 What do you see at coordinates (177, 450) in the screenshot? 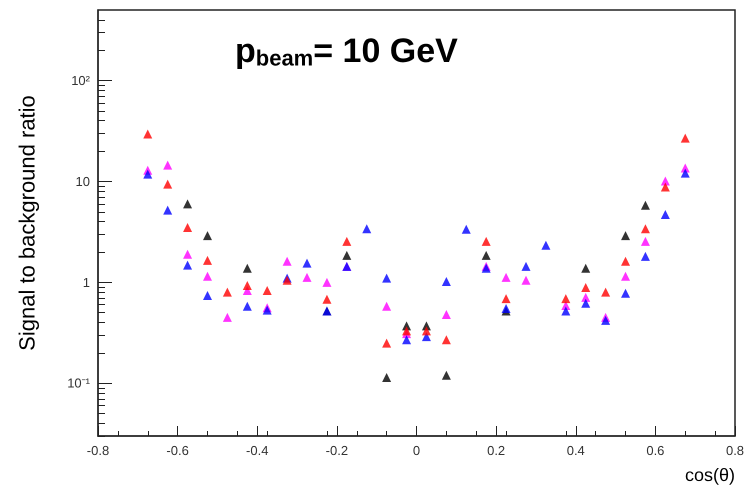
I see `x-tick-label: -0.6` at bounding box center [177, 450].